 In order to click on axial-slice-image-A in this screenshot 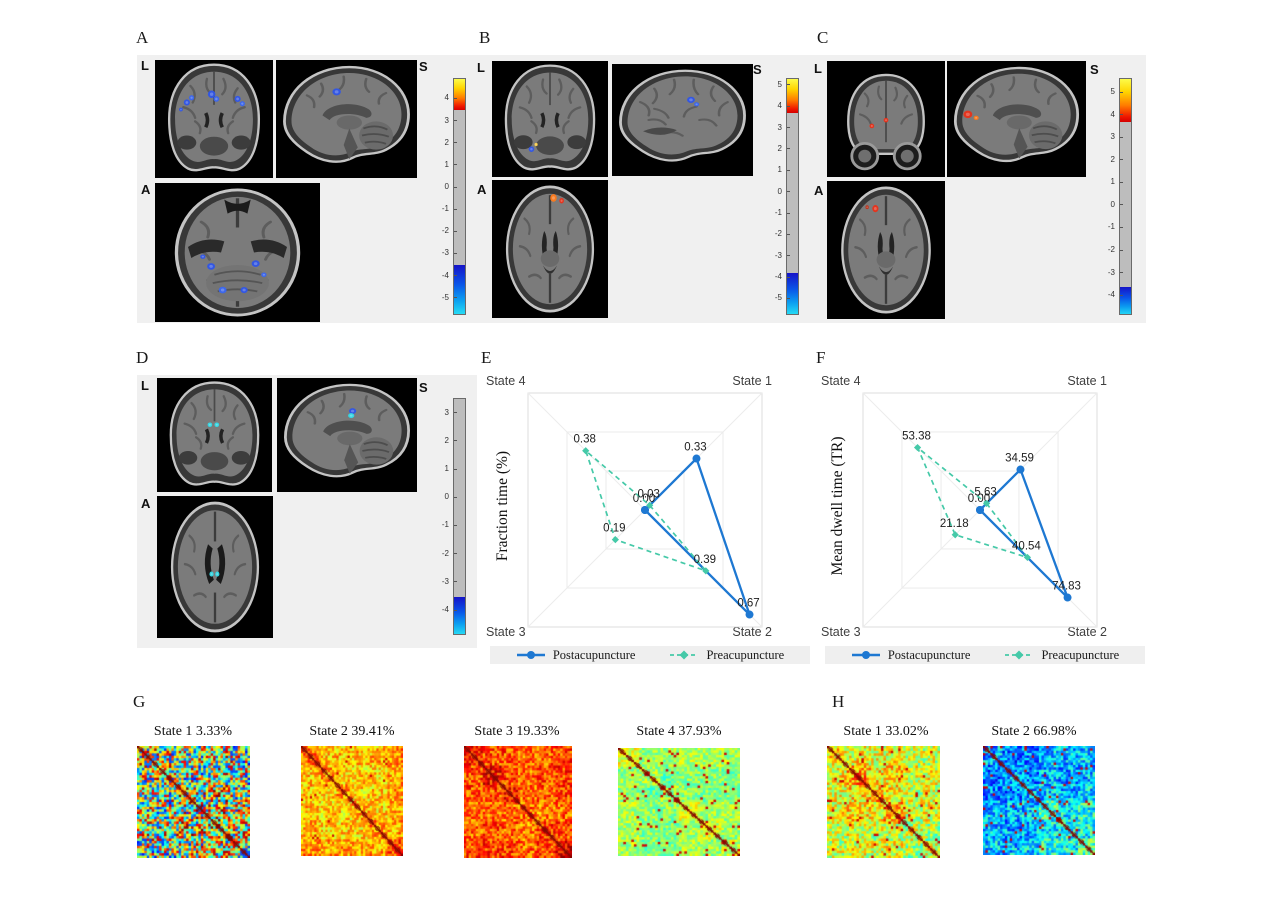, I will do `click(237, 252)`.